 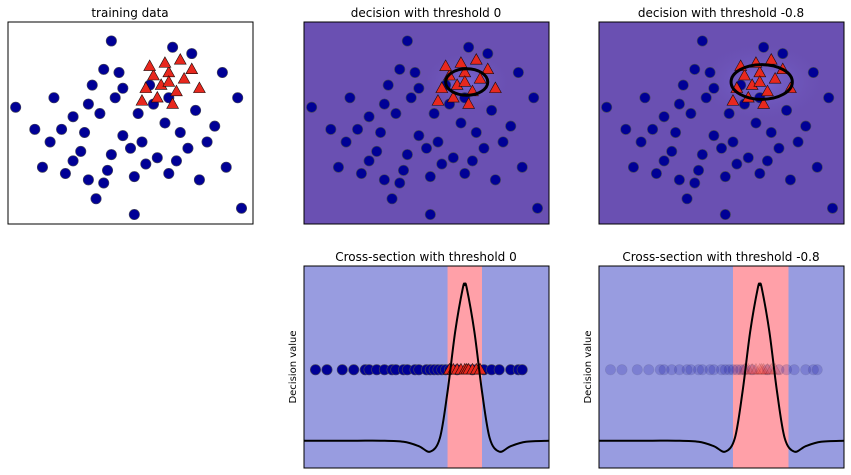 I want to click on panel-training: training data, so click(x=130, y=115).